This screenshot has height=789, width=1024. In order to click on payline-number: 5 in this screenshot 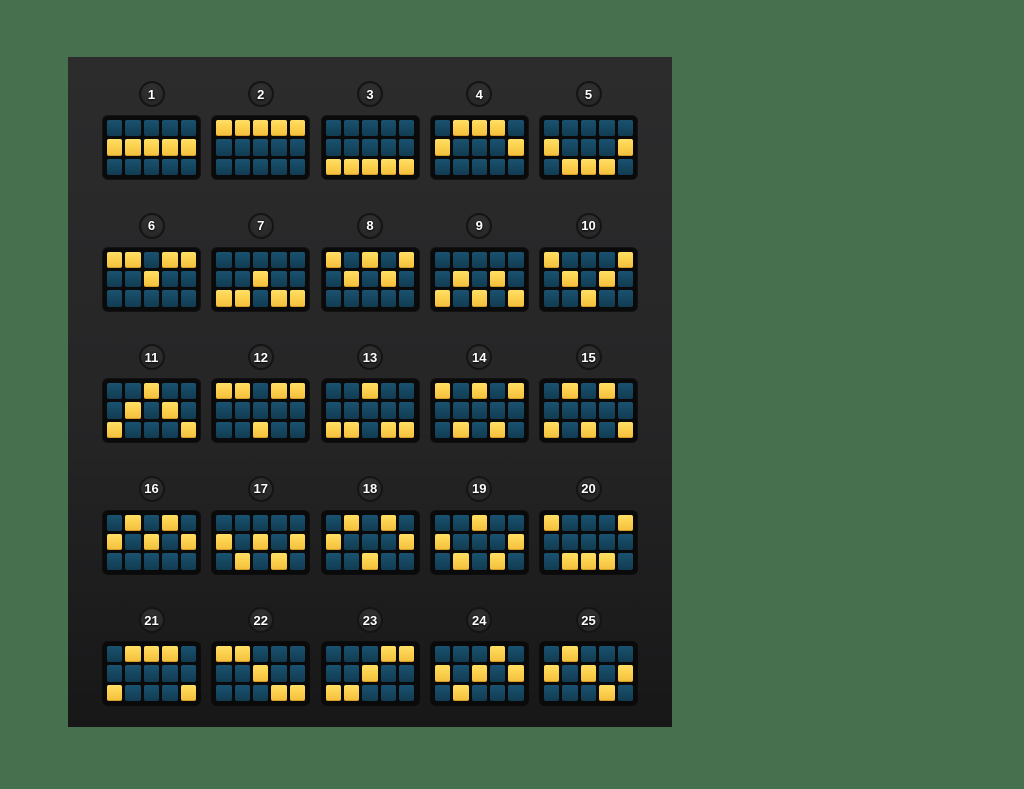, I will do `click(588, 94)`.